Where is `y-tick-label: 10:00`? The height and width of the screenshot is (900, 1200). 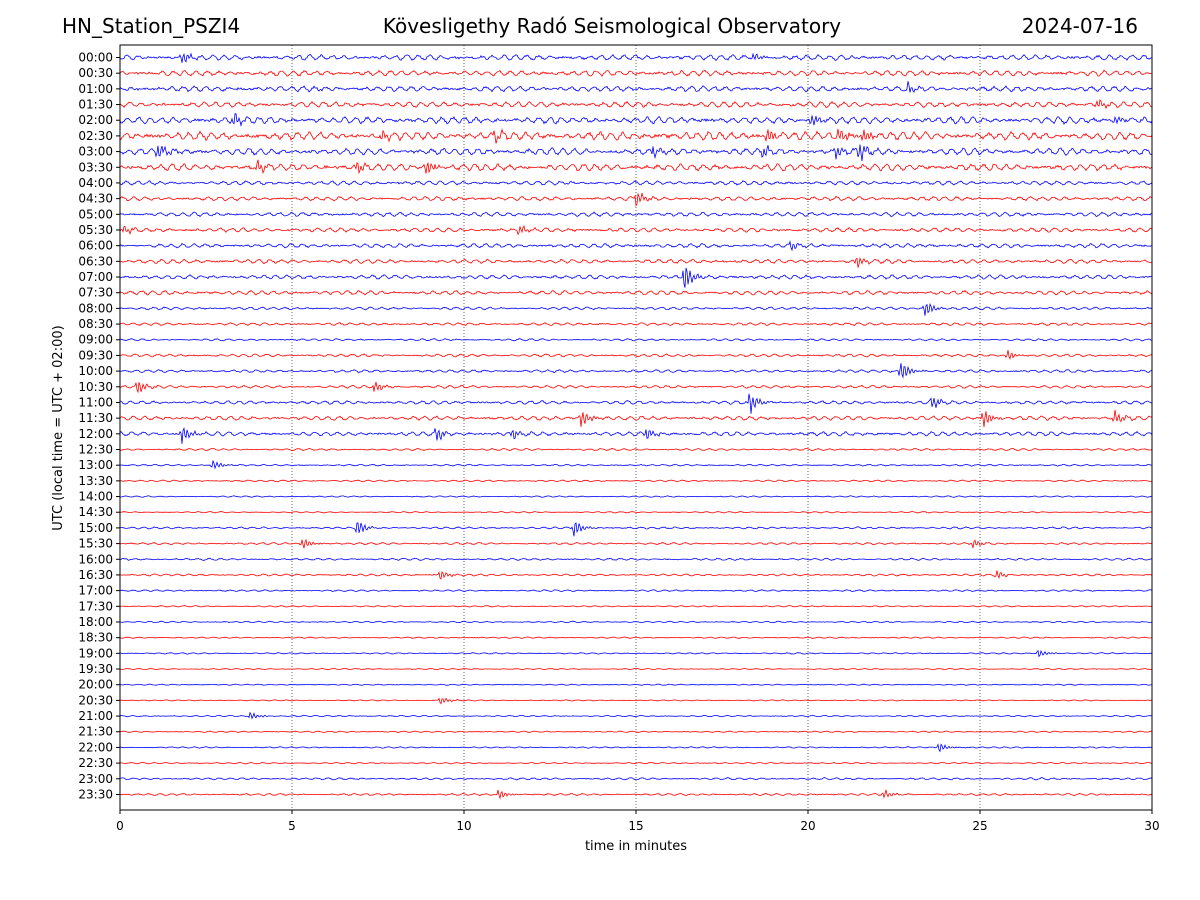
y-tick-label: 10:00 is located at coordinates (95, 371).